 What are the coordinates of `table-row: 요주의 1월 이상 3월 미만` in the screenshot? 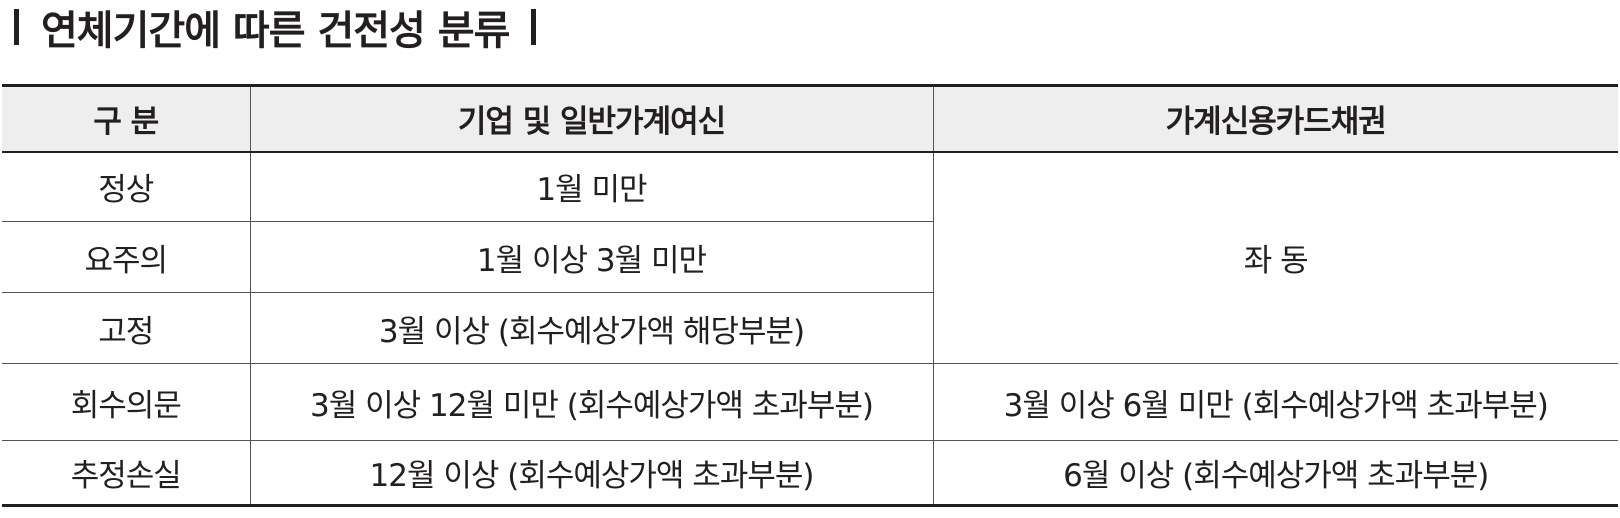 It's located at (810, 257).